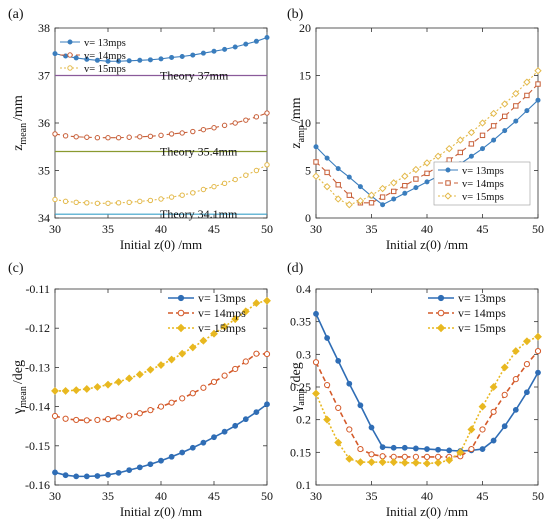 The height and width of the screenshot is (522, 550). I want to click on reference-line-label: Theory 35.4mm, so click(199, 152).